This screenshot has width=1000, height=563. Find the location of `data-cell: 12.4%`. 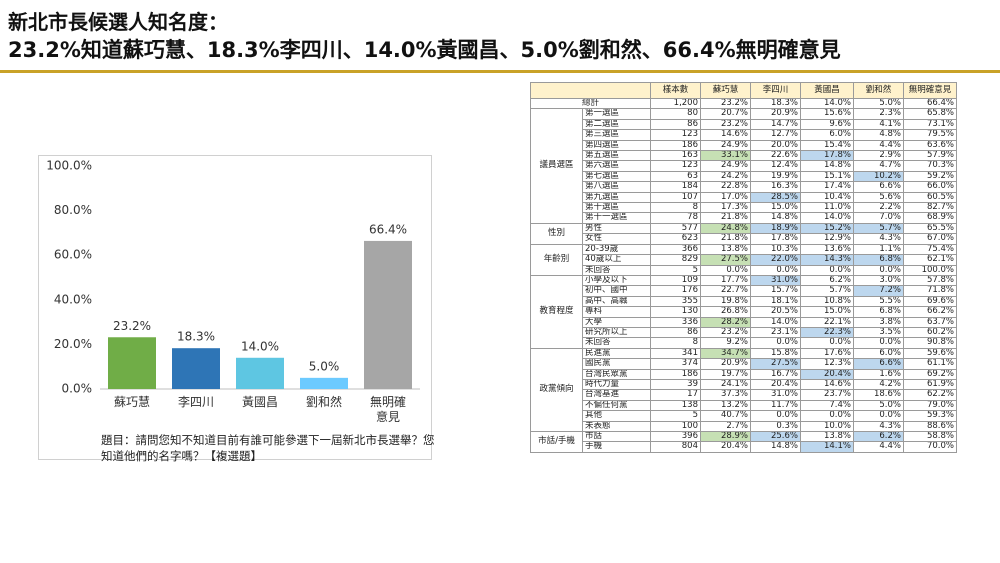

data-cell: 12.4% is located at coordinates (775, 166).